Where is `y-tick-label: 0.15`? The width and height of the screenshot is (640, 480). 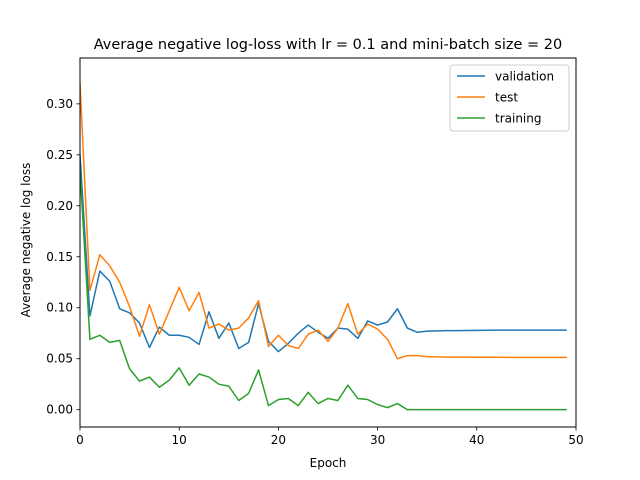 y-tick-label: 0.15 is located at coordinates (59, 257).